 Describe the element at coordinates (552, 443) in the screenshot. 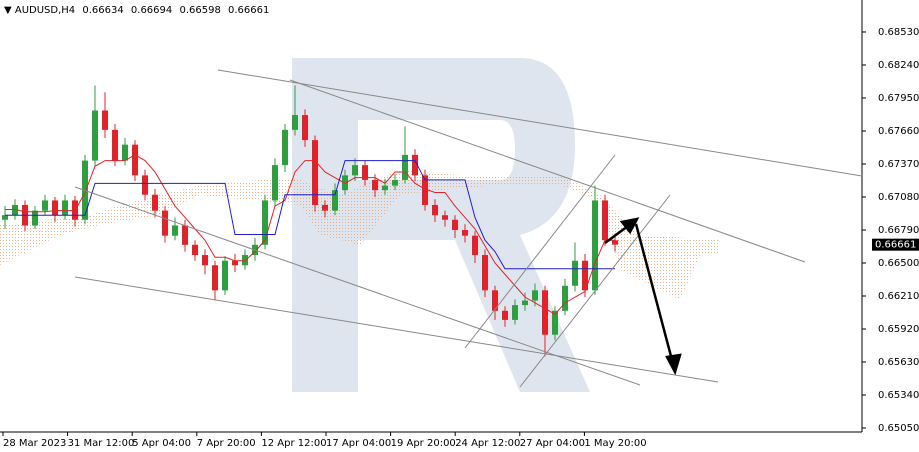

I see `x-tick-label: 27 Apr 04:00` at that location.